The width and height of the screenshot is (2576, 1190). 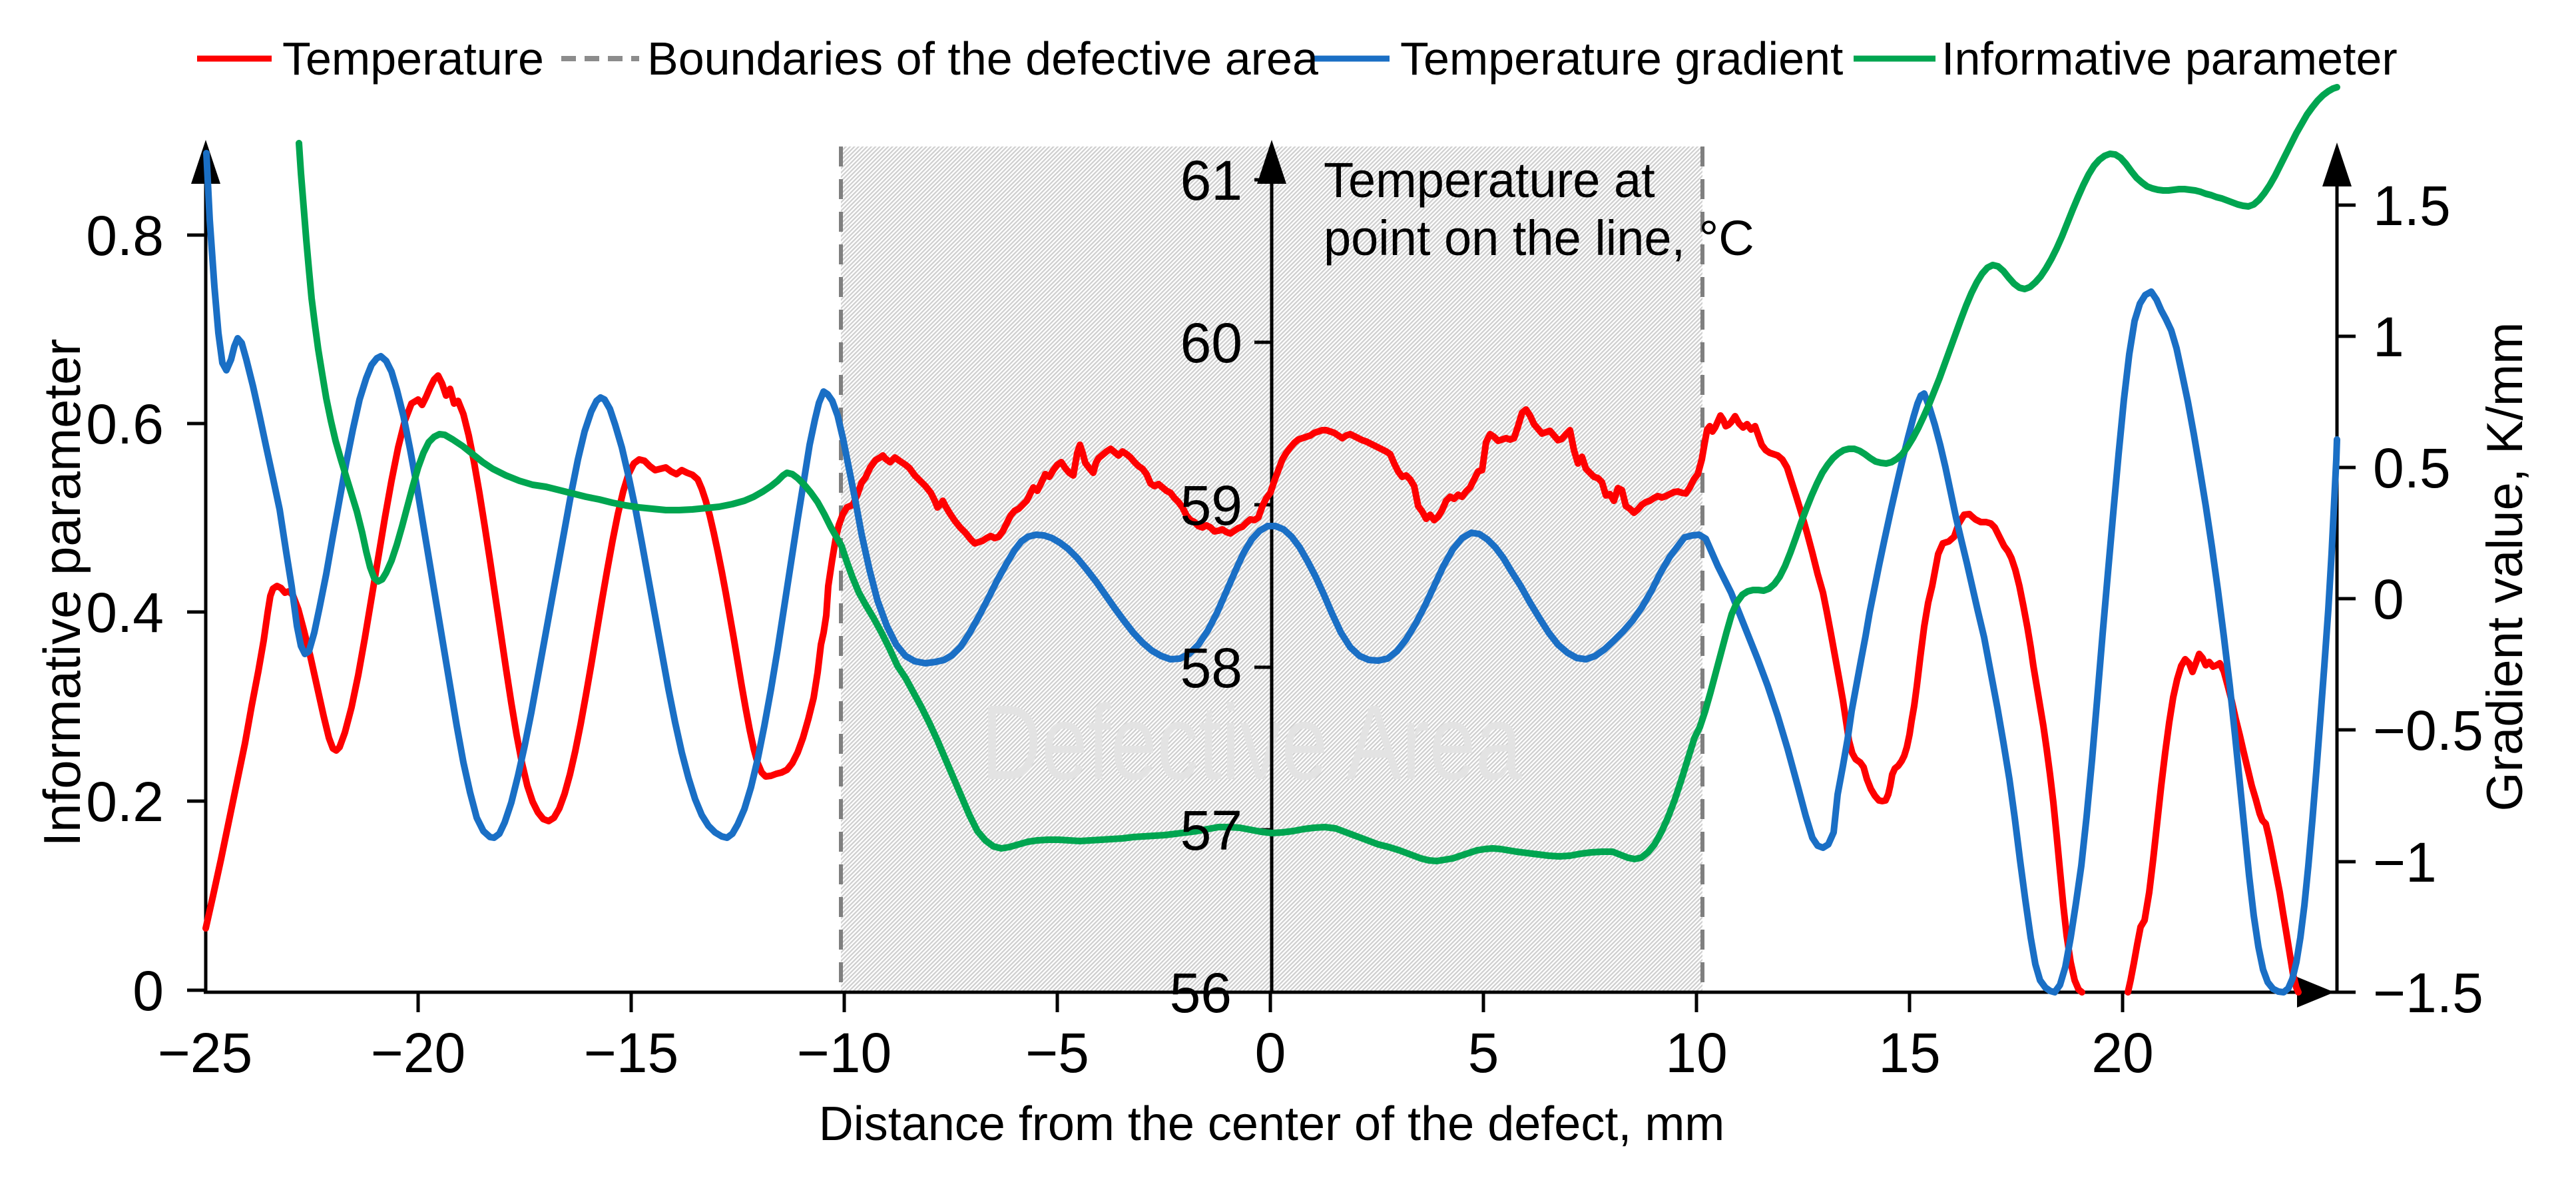 I want to click on svg-text: 15, so click(x=1909, y=1053).